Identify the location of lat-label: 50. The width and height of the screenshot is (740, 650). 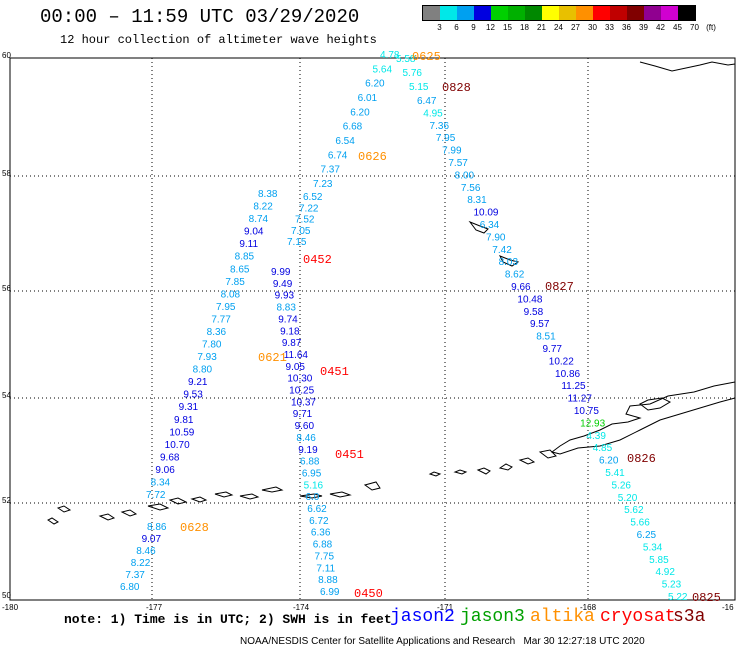
(6, 595).